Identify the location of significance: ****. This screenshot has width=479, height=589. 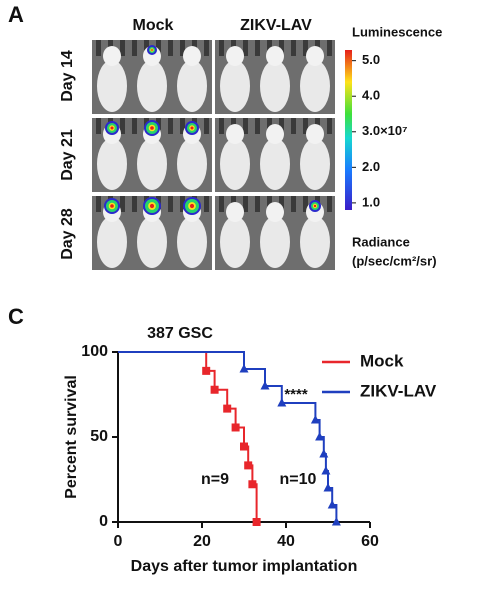
(296, 394).